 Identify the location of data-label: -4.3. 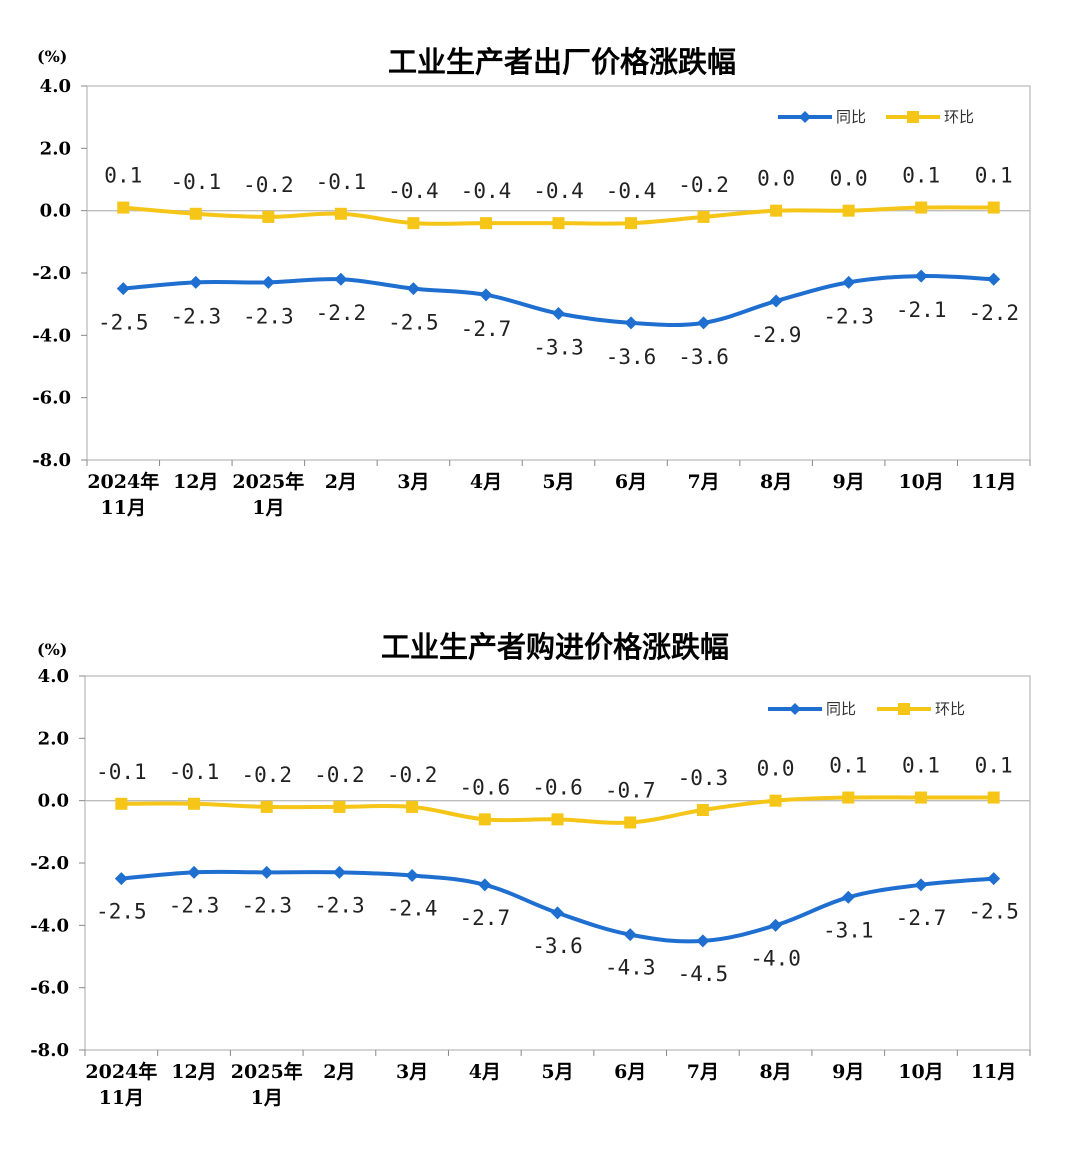
(630, 968).